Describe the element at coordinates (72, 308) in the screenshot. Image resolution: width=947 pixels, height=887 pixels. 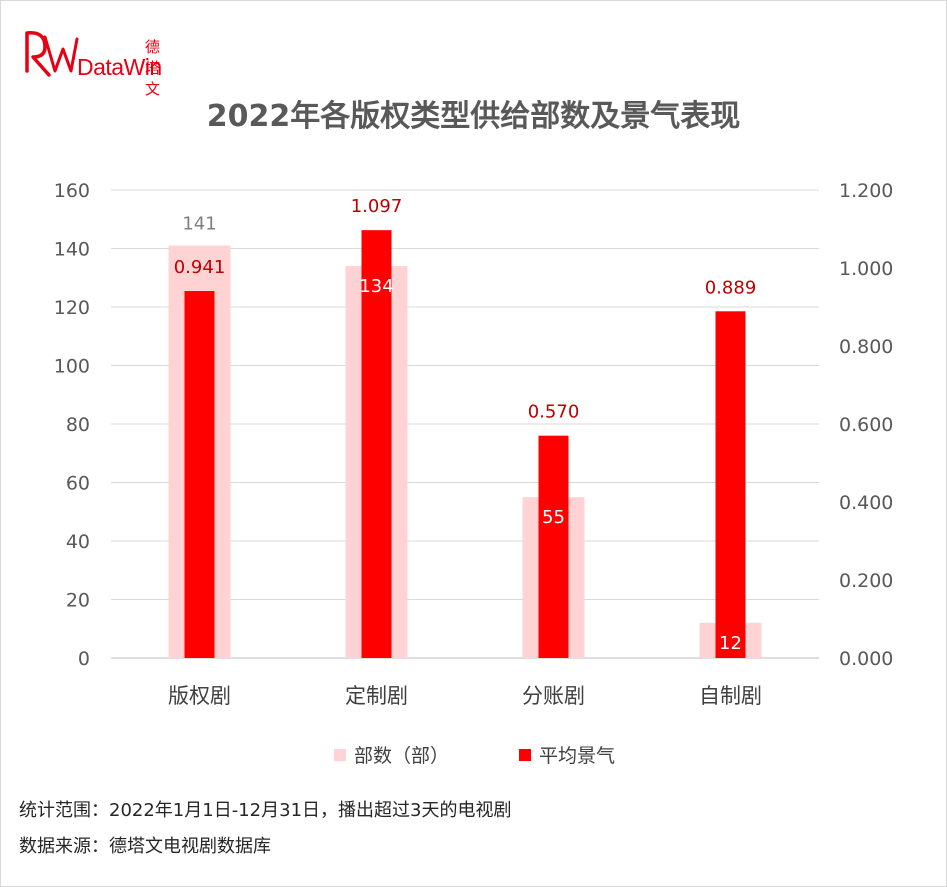
I see `y-left-tick-label: 120` at that location.